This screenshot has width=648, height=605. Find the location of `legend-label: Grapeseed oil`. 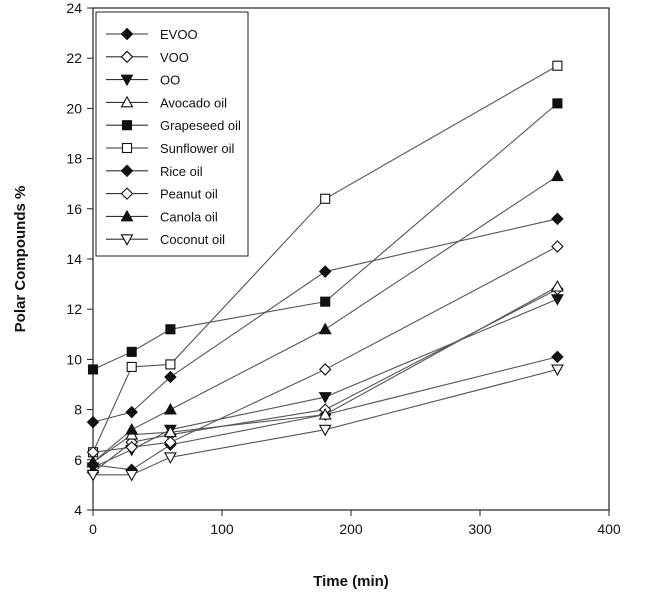

legend-label: Grapeseed oil is located at coordinates (200, 125).